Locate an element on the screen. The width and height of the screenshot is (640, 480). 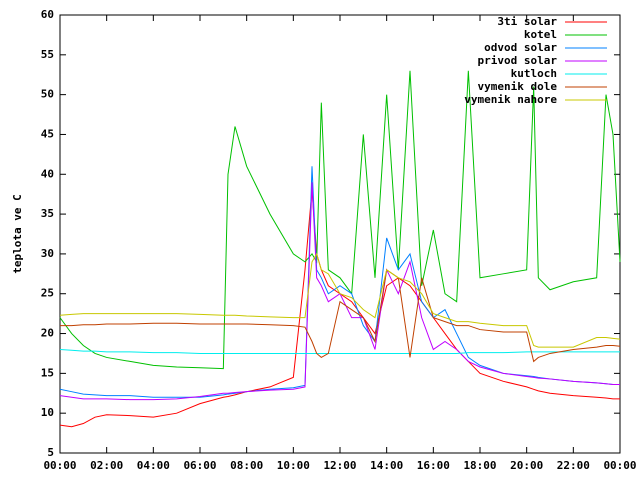
y-tick-label: 15 is located at coordinates (47, 372).